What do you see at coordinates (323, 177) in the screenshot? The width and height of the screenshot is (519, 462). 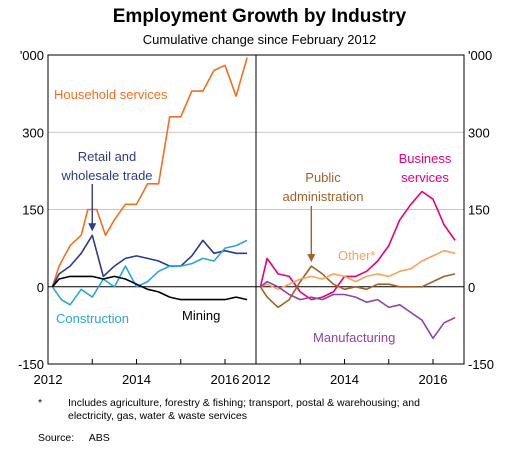 I see `series-label-public-line1: Public` at bounding box center [323, 177].